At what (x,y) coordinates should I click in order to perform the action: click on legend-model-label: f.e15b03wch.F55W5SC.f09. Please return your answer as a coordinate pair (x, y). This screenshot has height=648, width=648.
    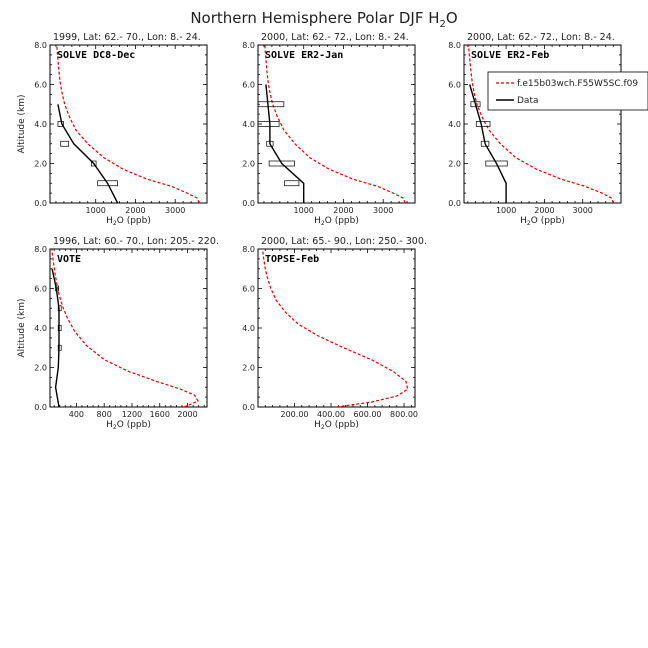
    Looking at the image, I should click on (577, 84).